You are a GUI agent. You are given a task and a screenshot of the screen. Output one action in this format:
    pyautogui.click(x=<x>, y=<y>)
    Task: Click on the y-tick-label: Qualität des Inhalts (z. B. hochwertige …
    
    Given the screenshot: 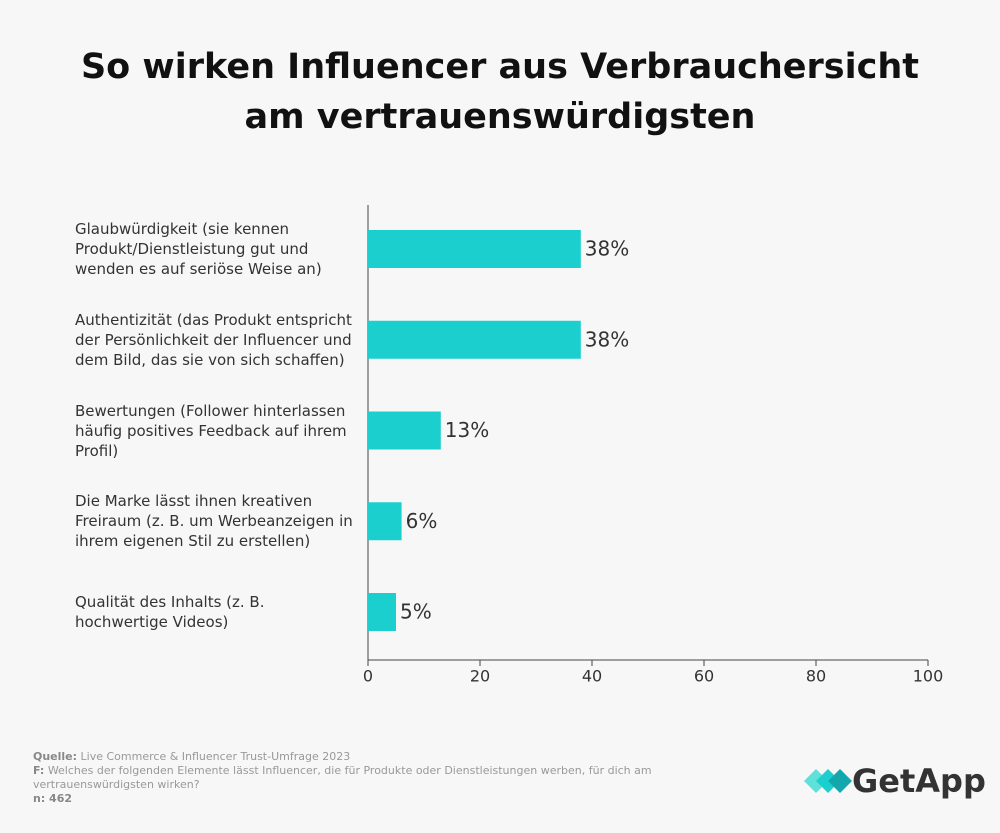 What is the action you would take?
    pyautogui.click(x=170, y=612)
    